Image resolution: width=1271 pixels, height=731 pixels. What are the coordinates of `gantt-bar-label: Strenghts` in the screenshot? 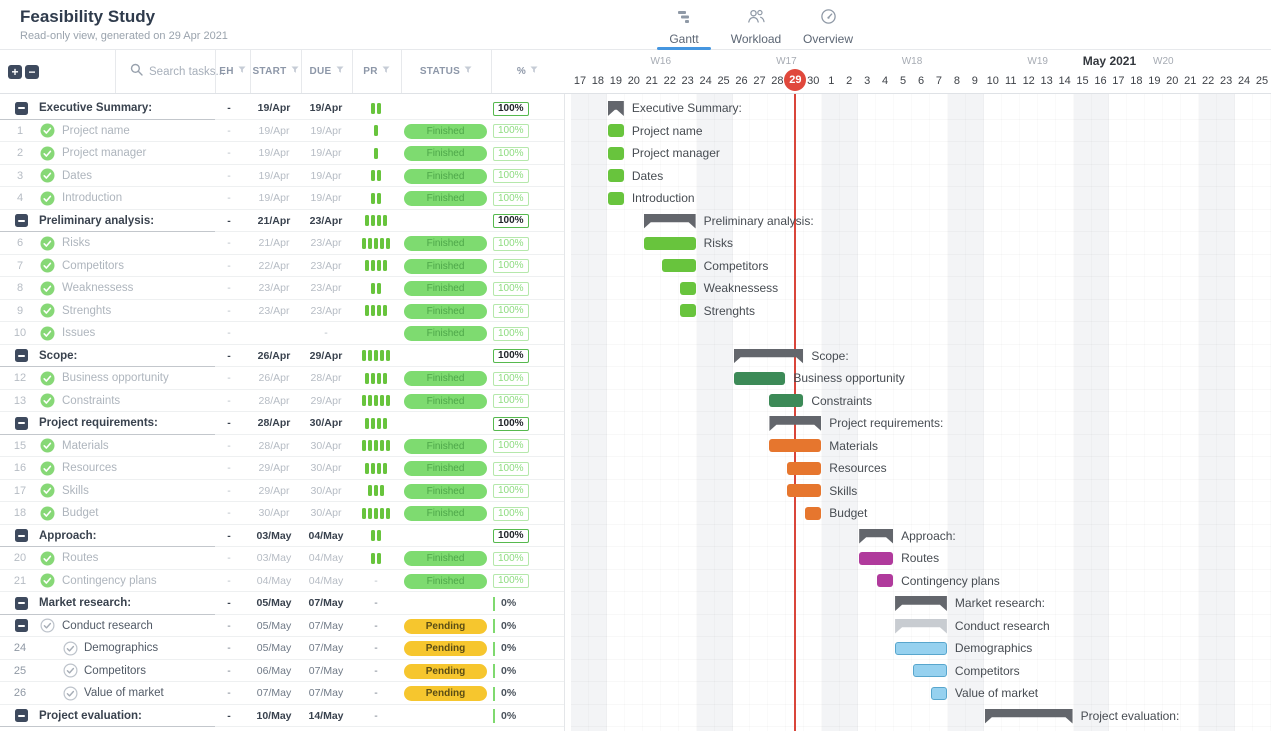 It's located at (729, 310).